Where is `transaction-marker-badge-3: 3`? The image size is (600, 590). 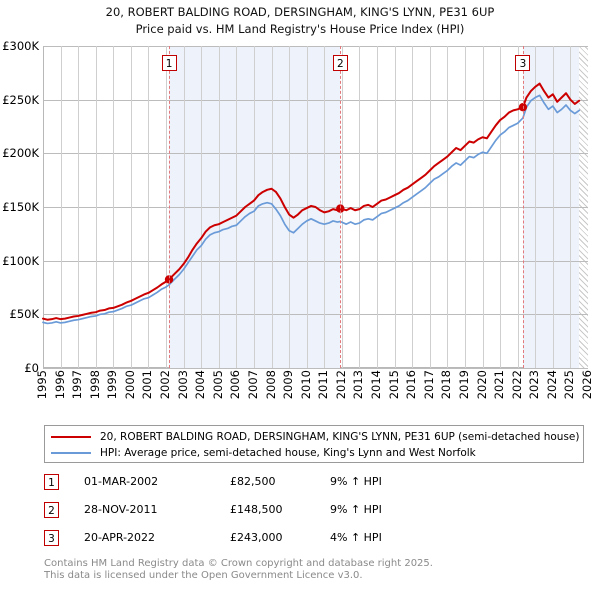 transaction-marker-badge-3: 3 is located at coordinates (523, 63).